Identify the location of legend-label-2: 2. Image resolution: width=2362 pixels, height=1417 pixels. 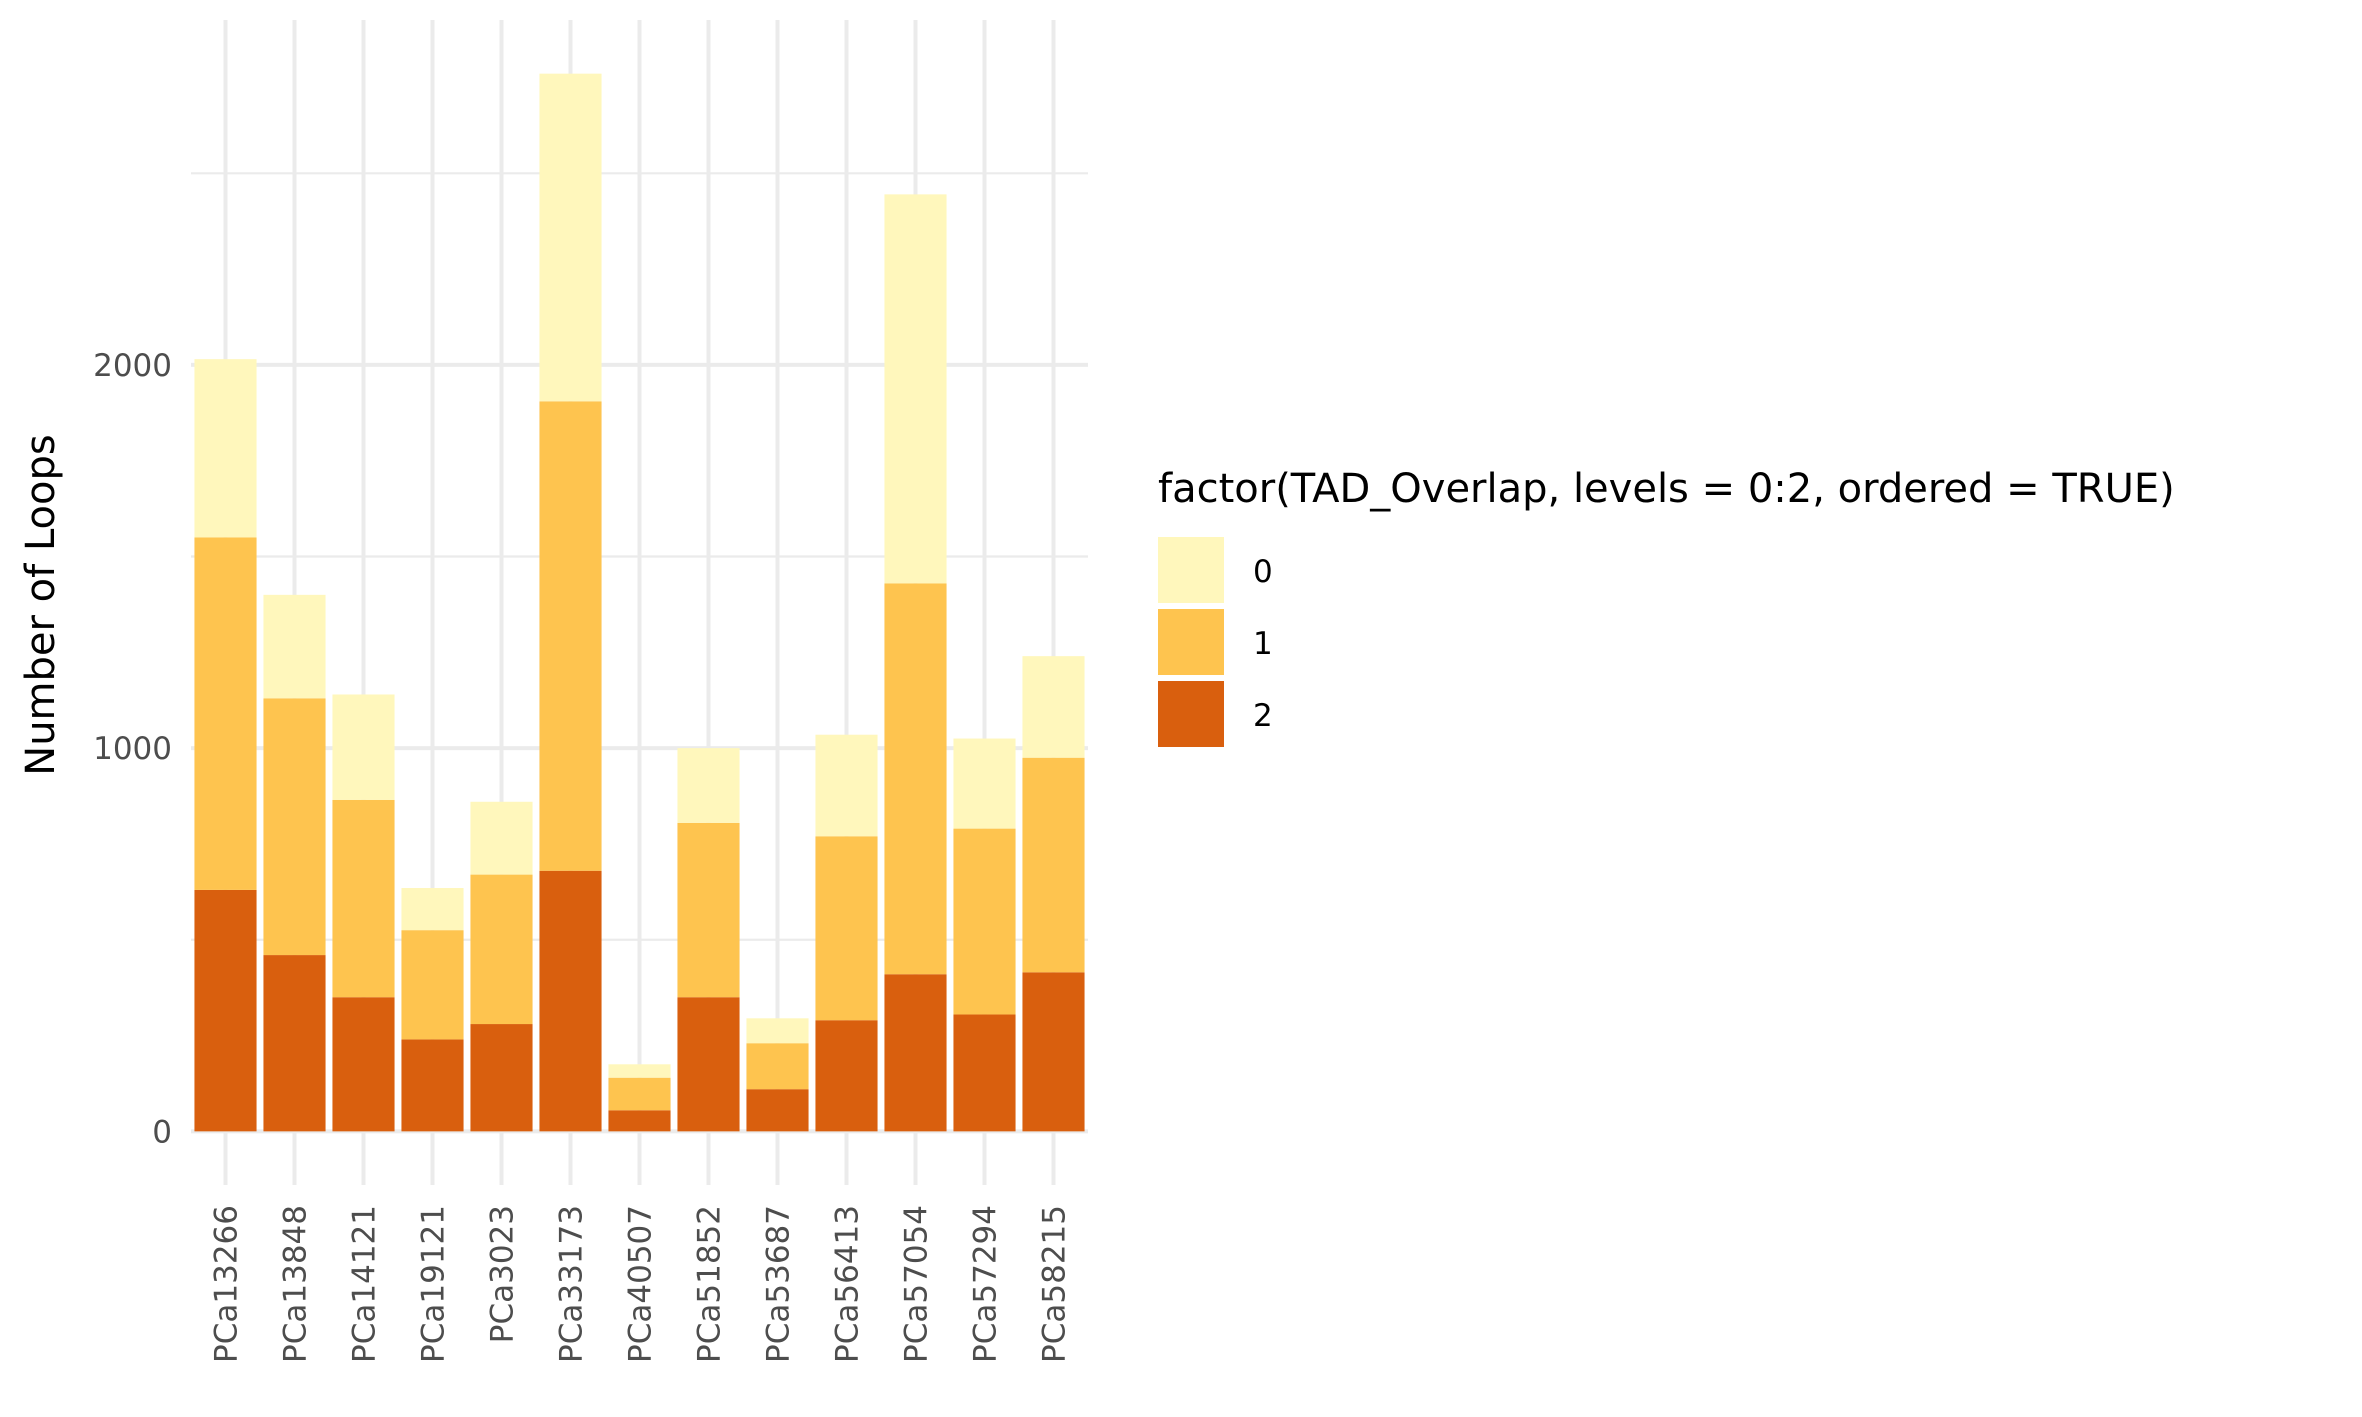
(1263, 716).